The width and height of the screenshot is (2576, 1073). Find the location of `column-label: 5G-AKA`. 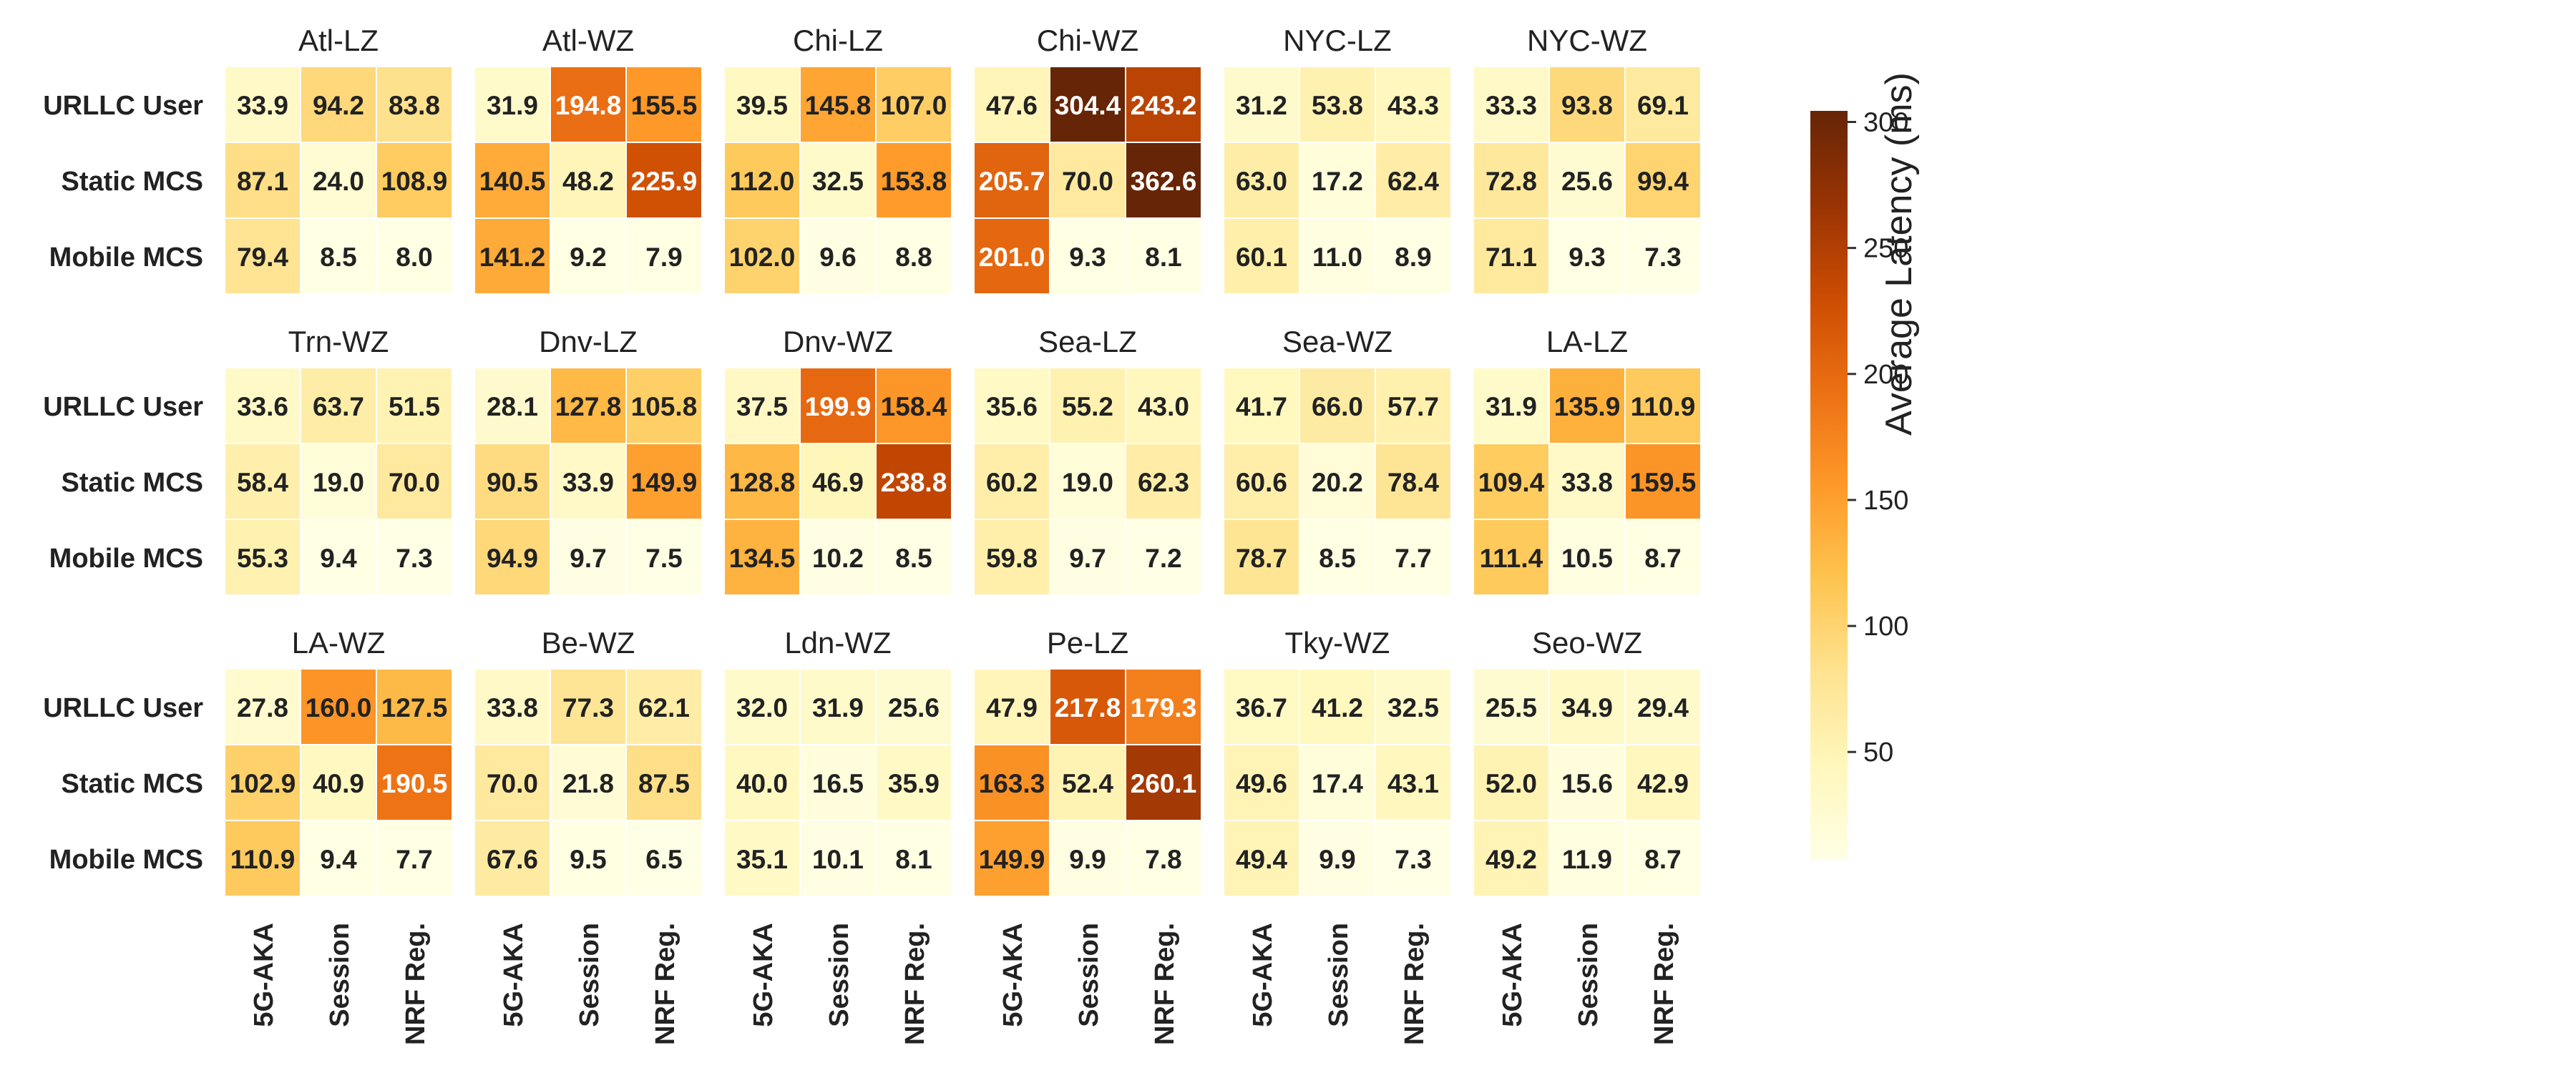

column-label: 5G-AKA is located at coordinates (514, 975).